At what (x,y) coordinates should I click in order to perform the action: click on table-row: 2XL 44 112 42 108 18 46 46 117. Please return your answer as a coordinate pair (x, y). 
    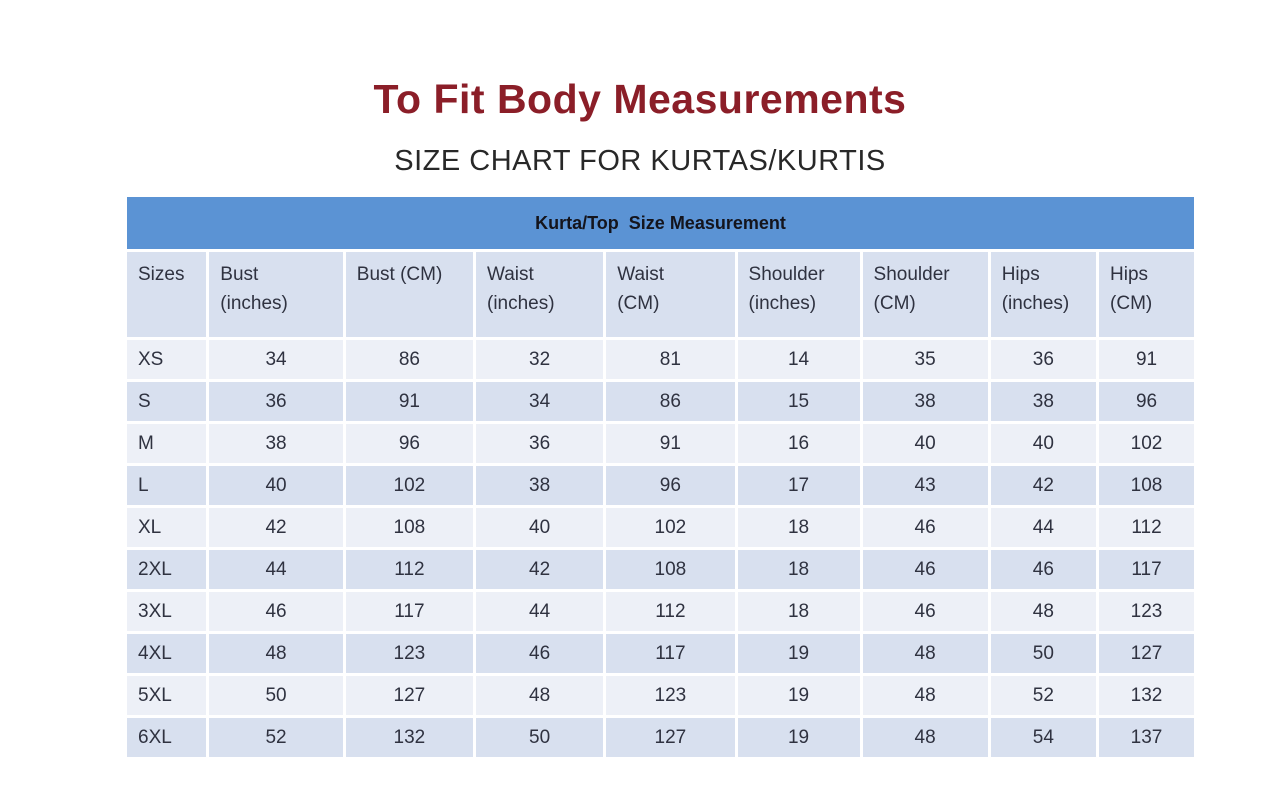
    Looking at the image, I should click on (660, 569).